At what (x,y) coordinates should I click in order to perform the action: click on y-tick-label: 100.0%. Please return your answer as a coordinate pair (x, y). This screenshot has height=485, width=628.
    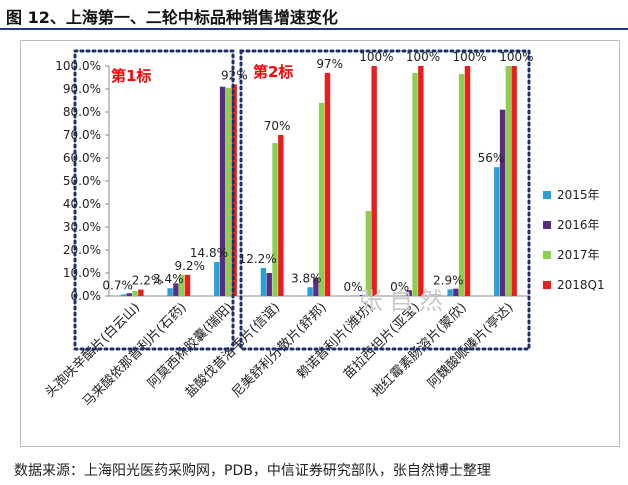
    Looking at the image, I should click on (78, 66).